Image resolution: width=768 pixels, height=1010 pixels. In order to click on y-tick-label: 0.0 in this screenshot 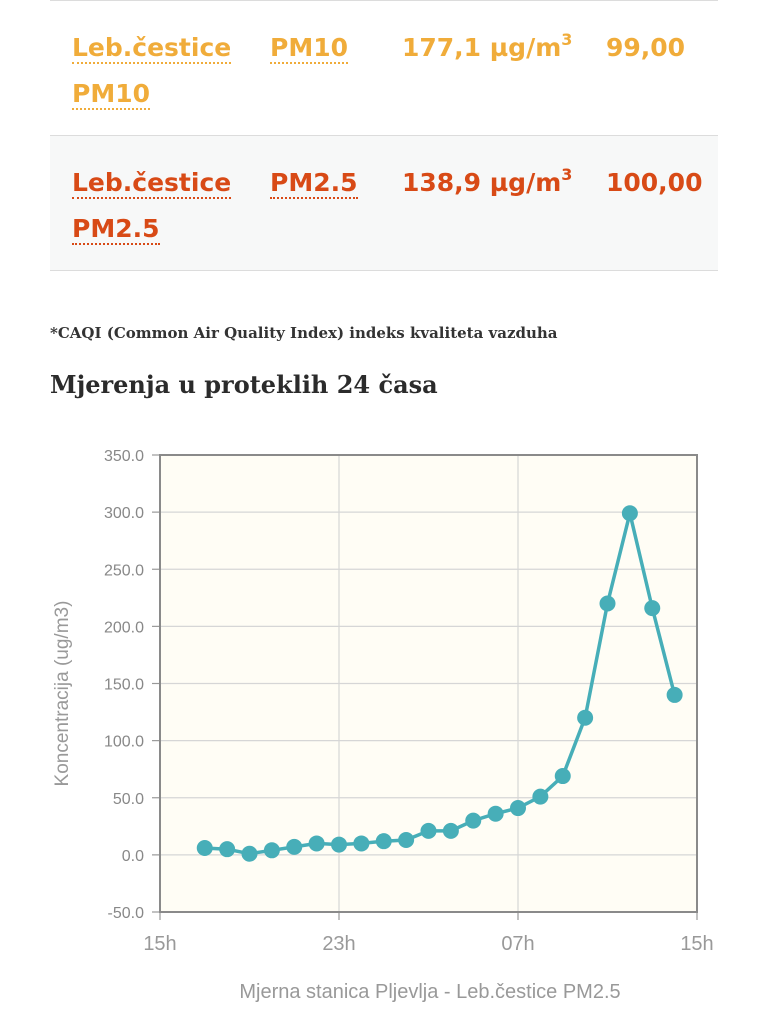, I will do `click(133, 856)`.